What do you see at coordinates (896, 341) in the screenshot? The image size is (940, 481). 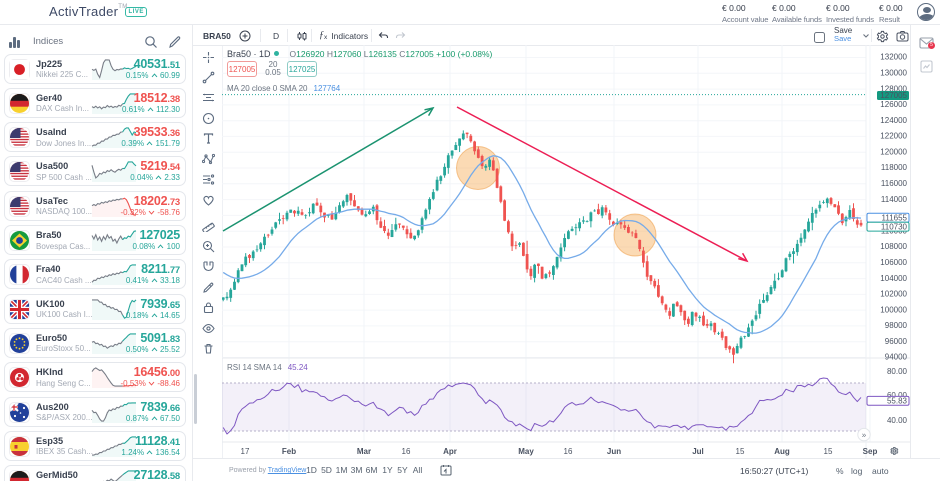 I see `svg-text: 96000` at bounding box center [896, 341].